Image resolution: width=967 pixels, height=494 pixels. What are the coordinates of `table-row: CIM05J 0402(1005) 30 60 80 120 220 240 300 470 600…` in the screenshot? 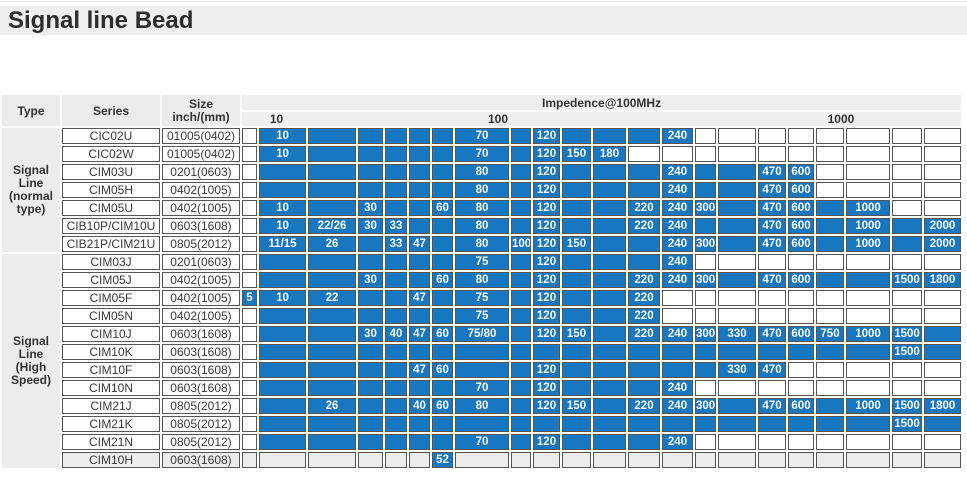 It's located at (482, 280).